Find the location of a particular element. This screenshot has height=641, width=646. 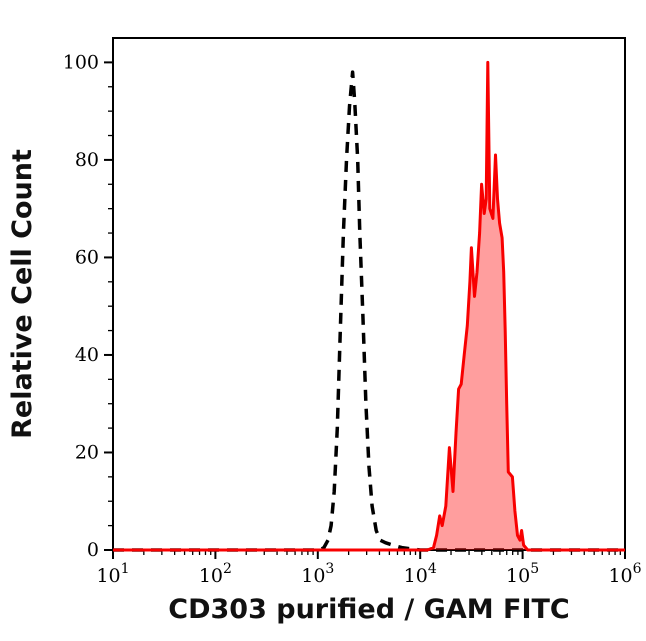

x-tick-label: 10⁵ is located at coordinates (522, 574).